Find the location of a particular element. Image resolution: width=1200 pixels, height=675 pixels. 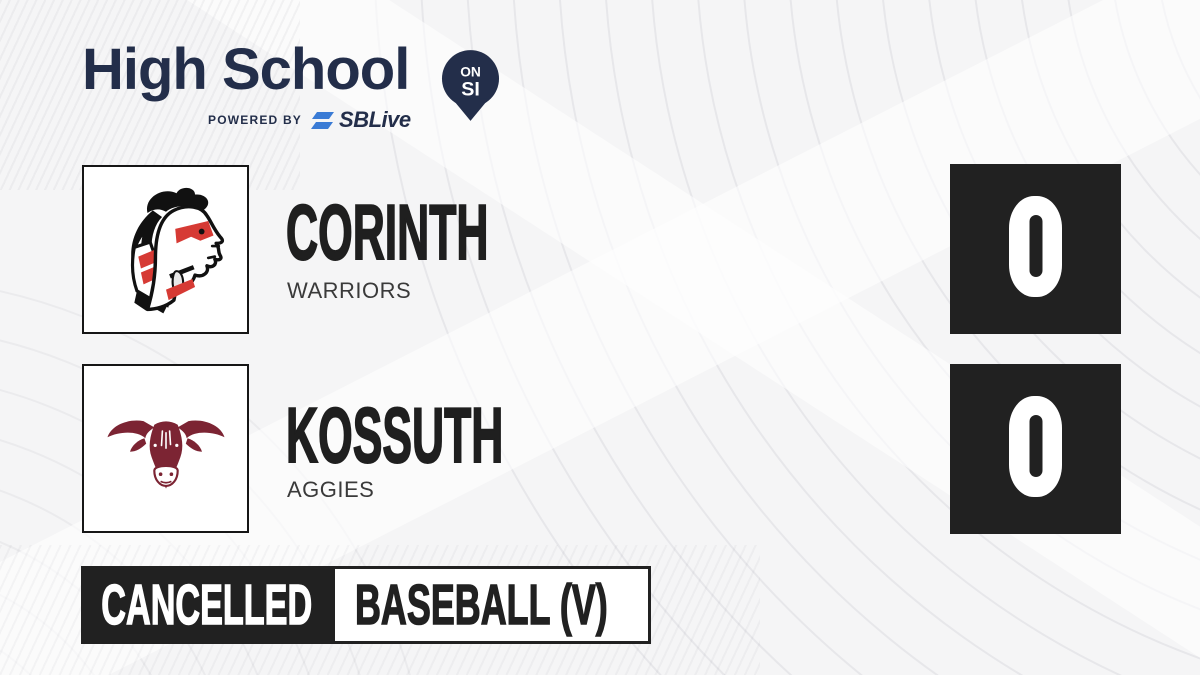

longhorn-head-icon is located at coordinates (165, 454).